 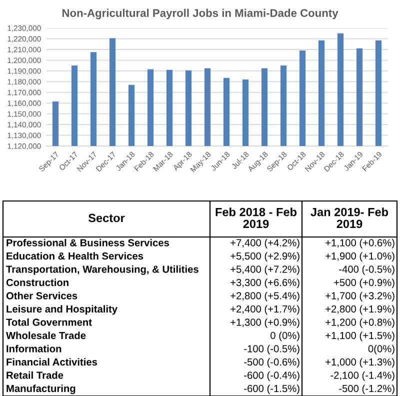 I want to click on text: Financial Activities, so click(x=52, y=362).